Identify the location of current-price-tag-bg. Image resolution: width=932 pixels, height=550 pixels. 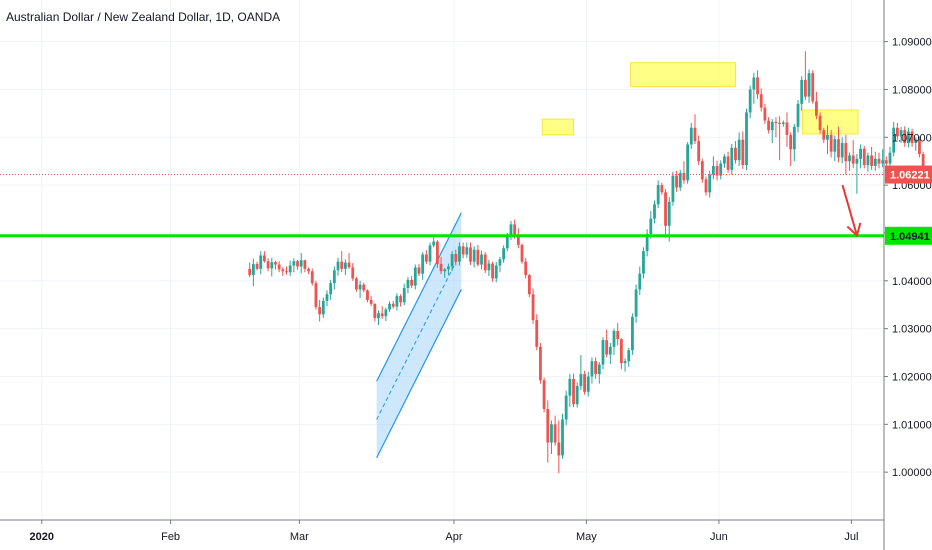
(908, 174).